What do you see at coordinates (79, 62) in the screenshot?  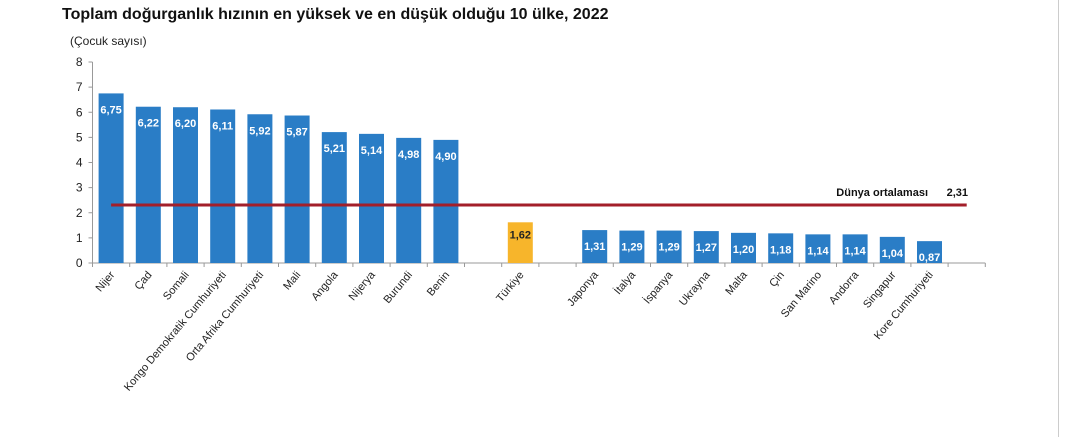 I see `y-tick-label: 8` at bounding box center [79, 62].